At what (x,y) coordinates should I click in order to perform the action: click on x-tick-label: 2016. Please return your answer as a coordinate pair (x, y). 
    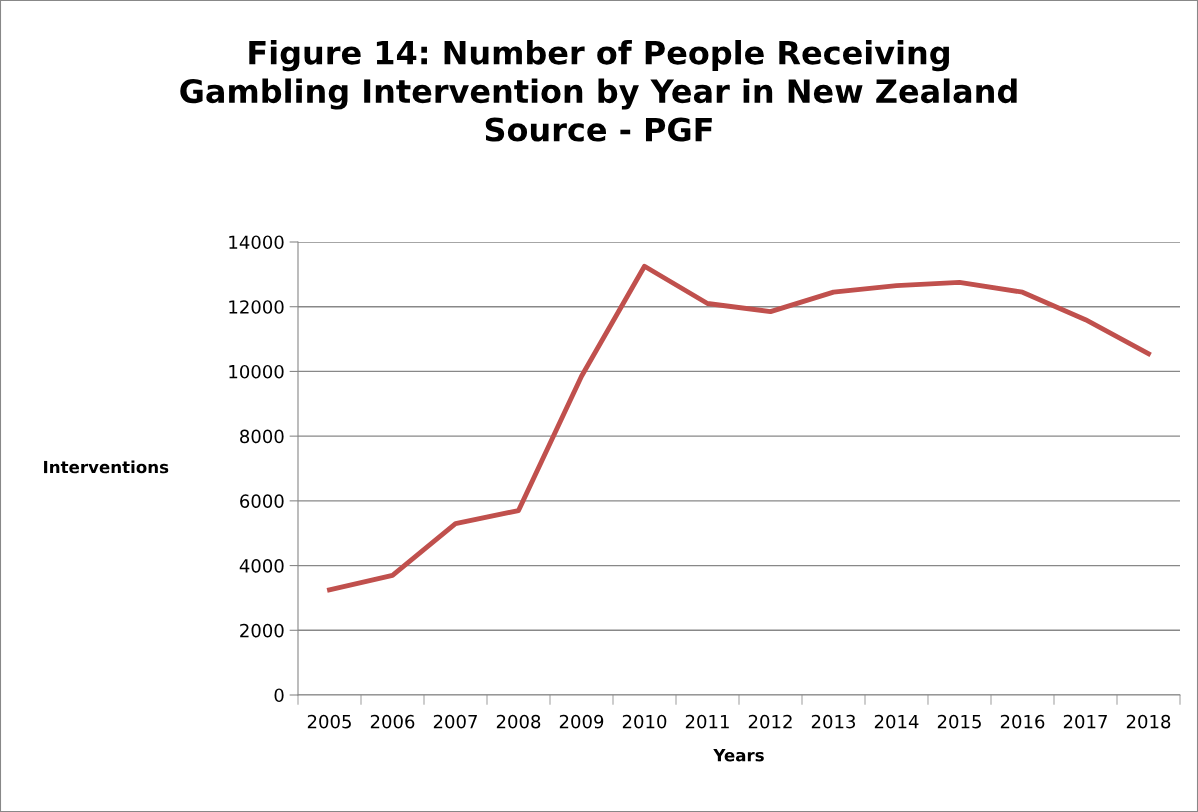
    Looking at the image, I should click on (1022, 721).